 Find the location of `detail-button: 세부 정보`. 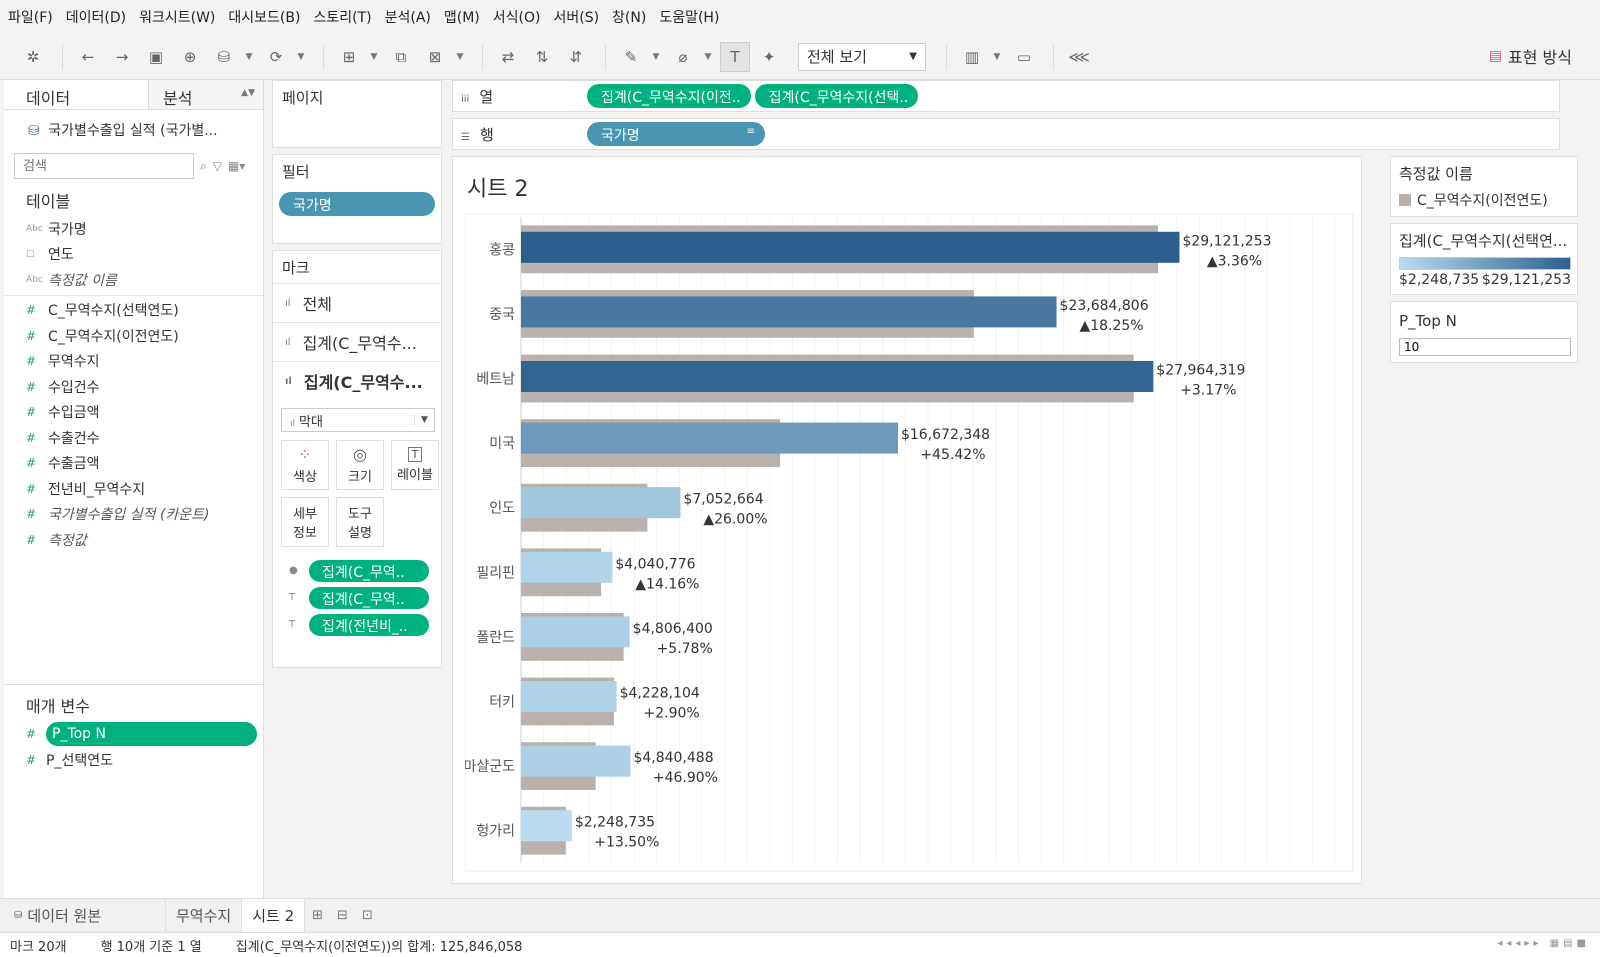

detail-button: 세부 정보 is located at coordinates (305, 522).